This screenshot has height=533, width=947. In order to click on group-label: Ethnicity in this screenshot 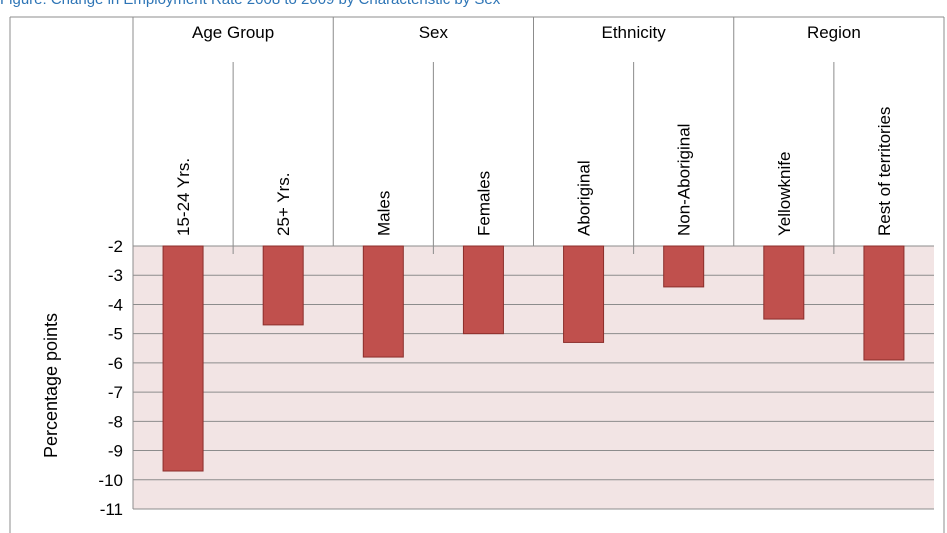, I will do `click(634, 32)`.